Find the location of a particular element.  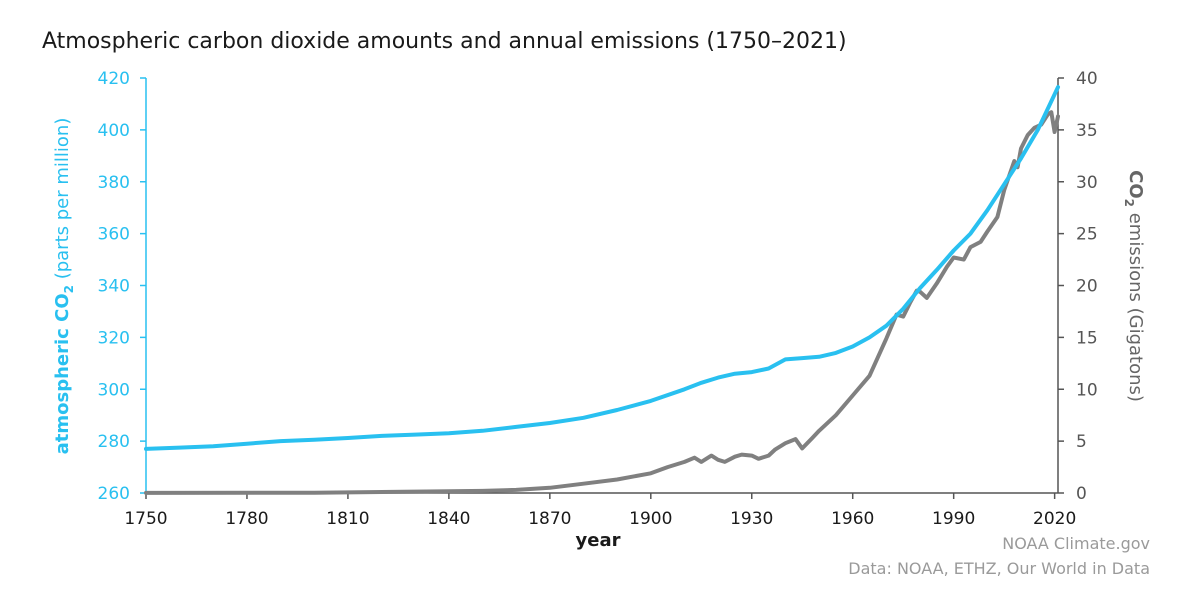

right-axis-label-sub: 2 is located at coordinates (1129, 203).